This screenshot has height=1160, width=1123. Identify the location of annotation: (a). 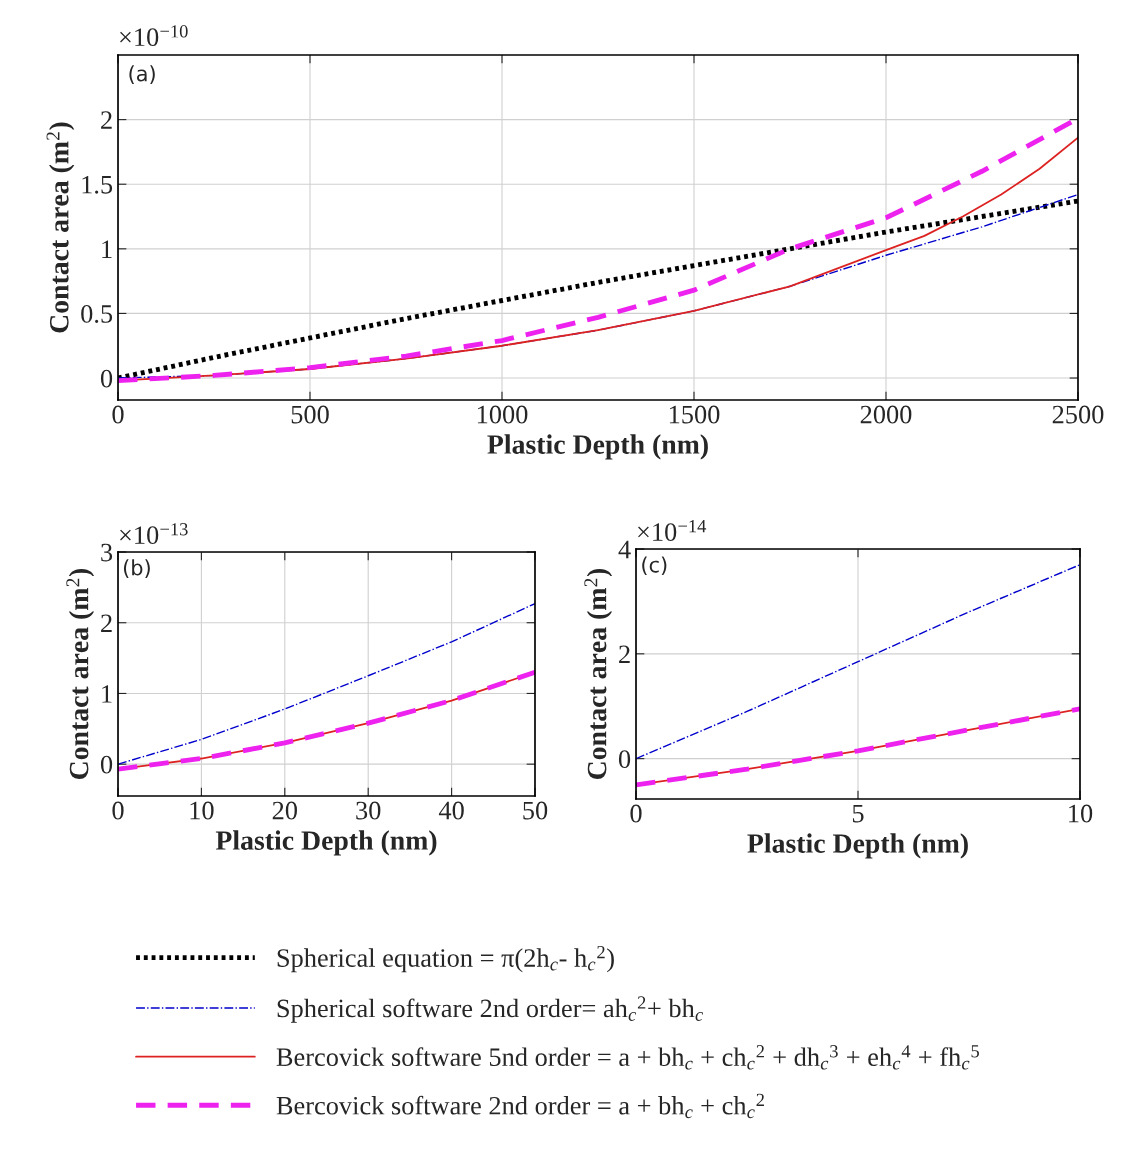
(142, 74).